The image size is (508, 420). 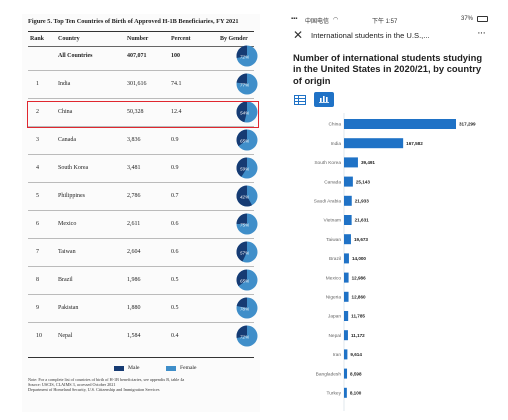 I want to click on highlight-box, so click(x=143, y=114).